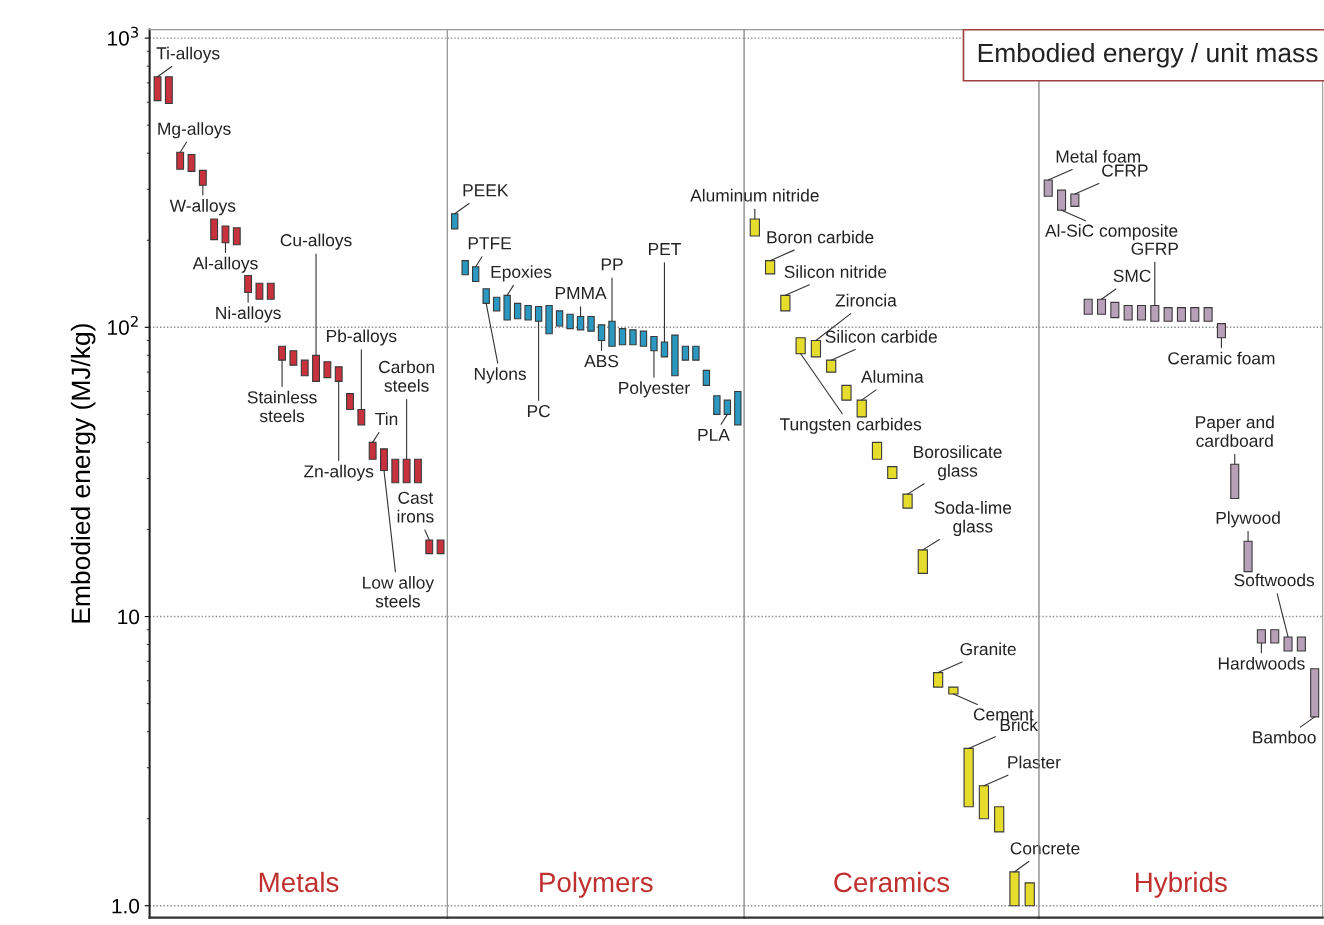  Describe the element at coordinates (958, 463) in the screenshot. I see `annotation: Borosilicate glass` at that location.